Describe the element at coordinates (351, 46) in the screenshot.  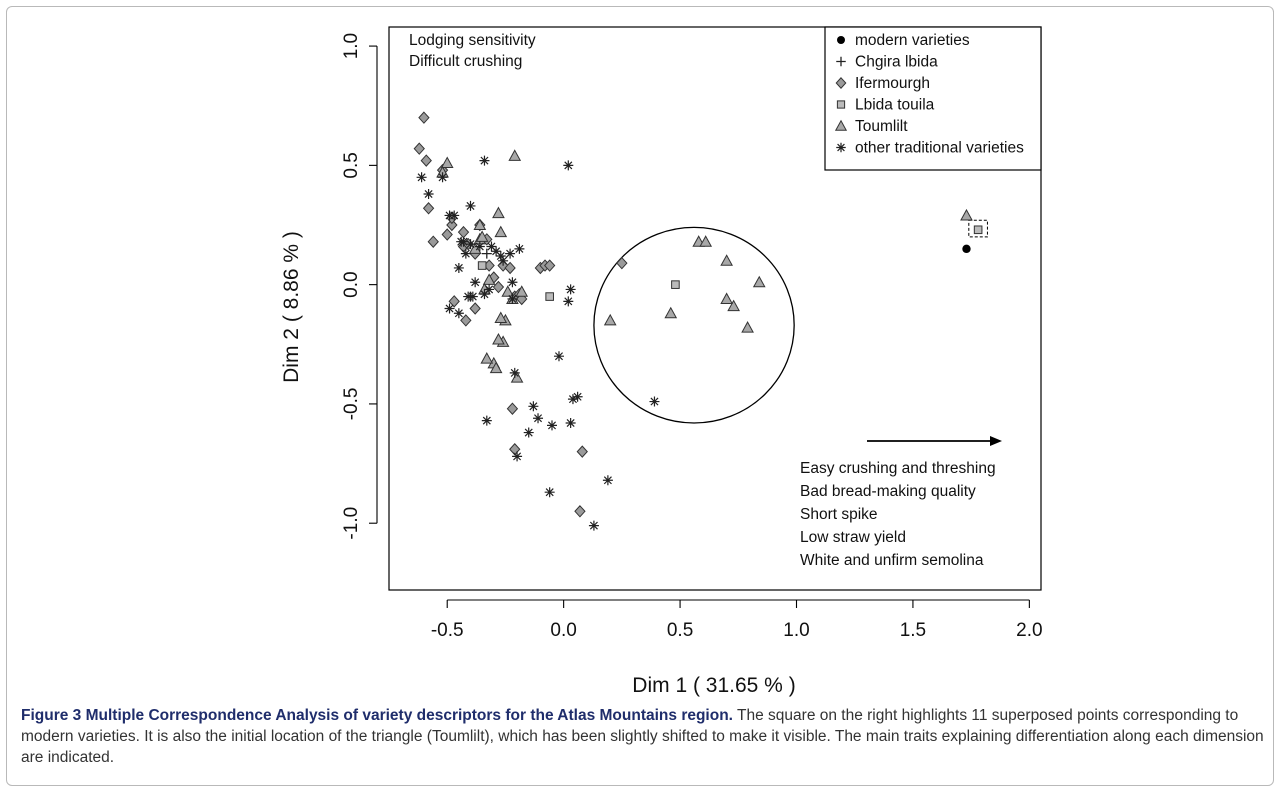
I see `y-tick-label: 1.0` at that location.